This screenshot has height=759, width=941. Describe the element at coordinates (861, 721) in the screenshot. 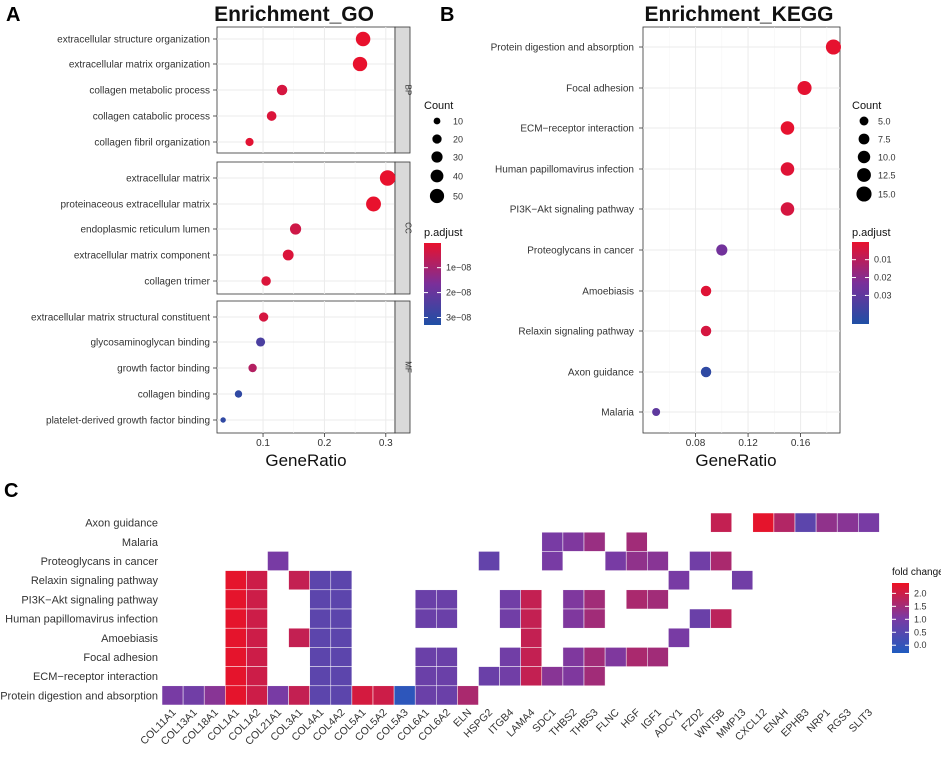

I see `heatmap-col-label: SLIT3` at that location.